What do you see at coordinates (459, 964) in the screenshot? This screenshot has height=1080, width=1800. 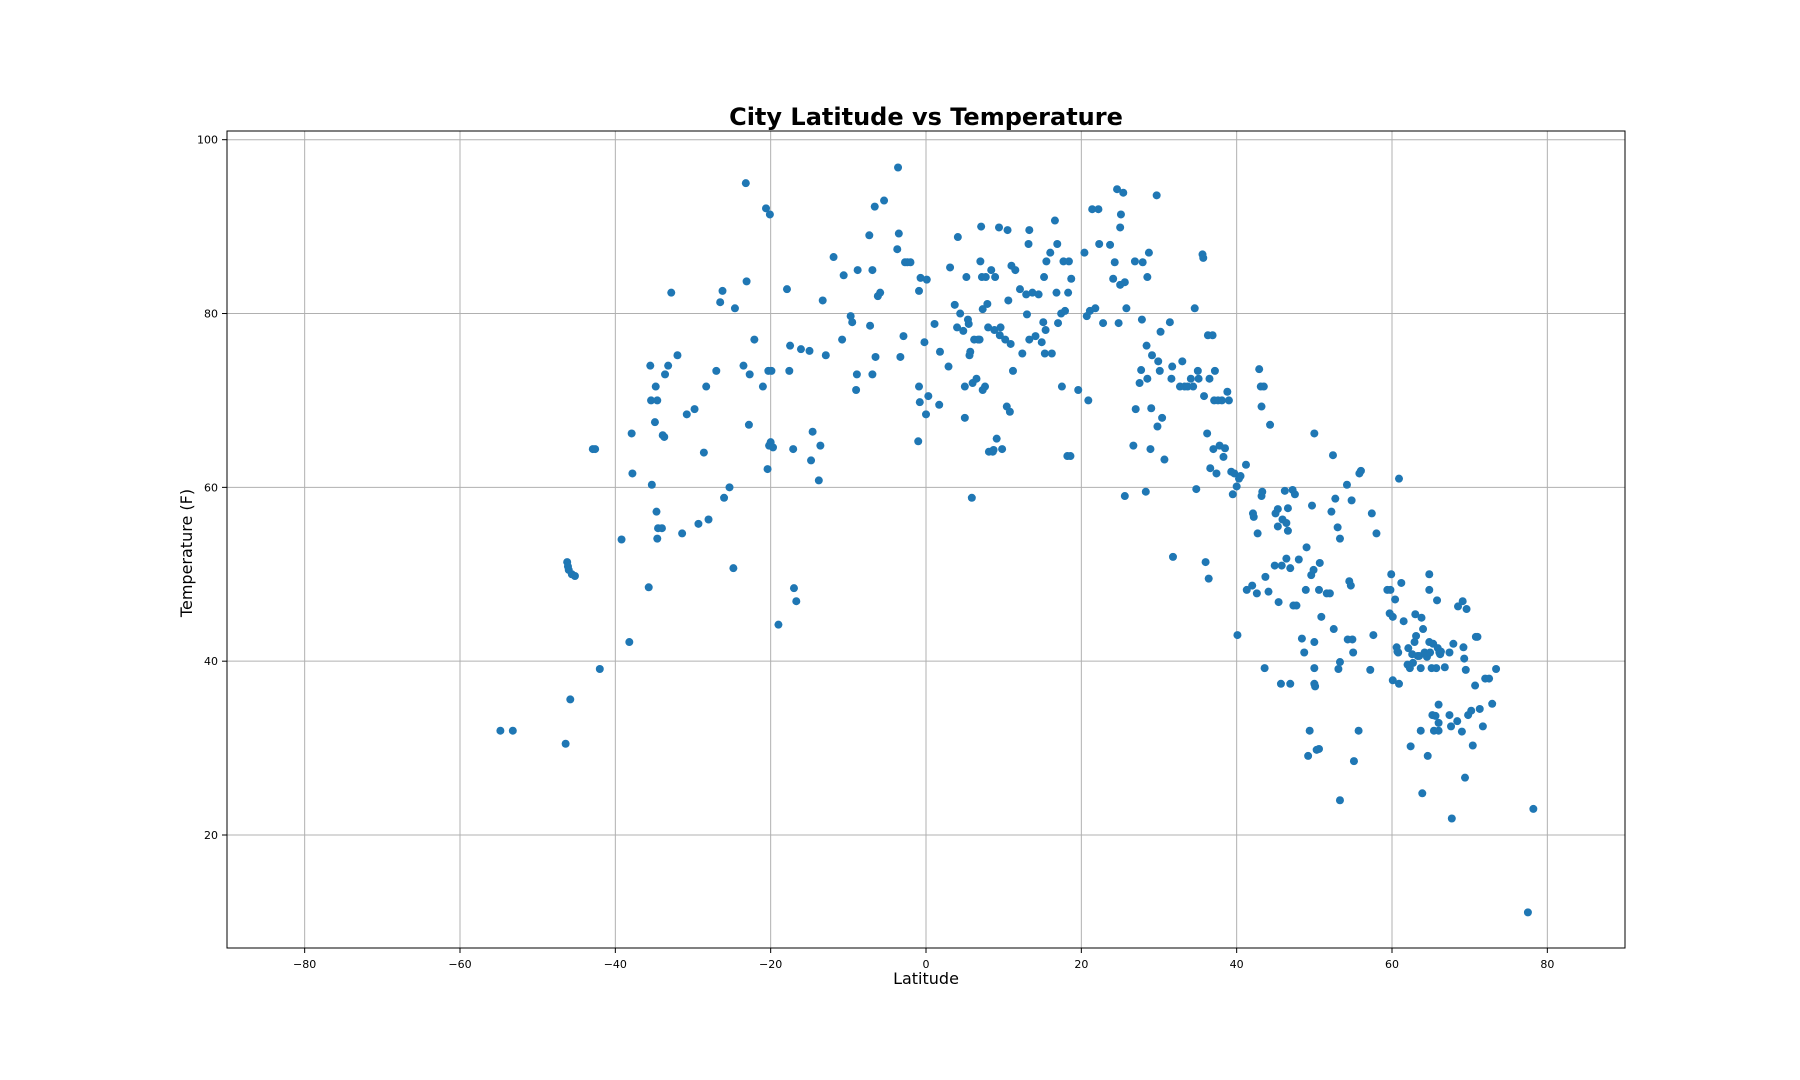 I see `x-tick-label: −60` at bounding box center [459, 964].